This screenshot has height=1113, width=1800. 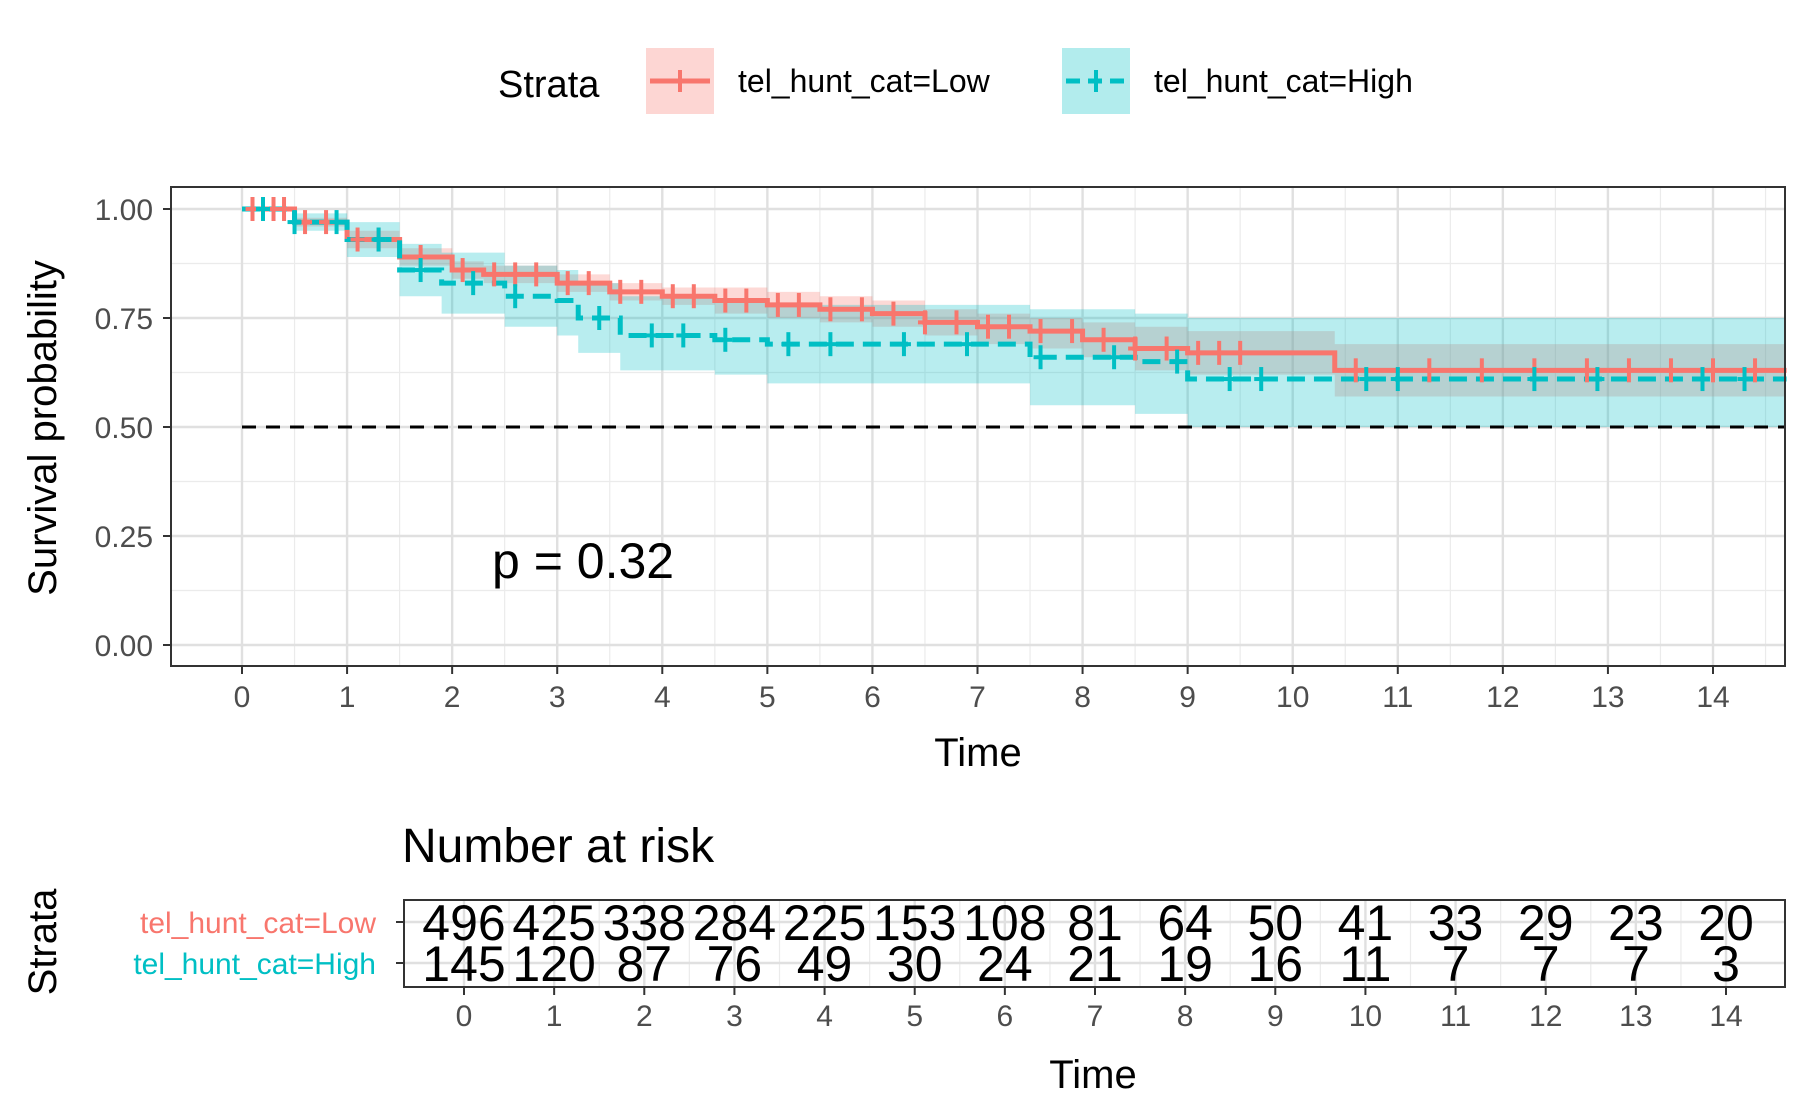 I want to click on risk-count: 108, so click(x=1004, y=923).